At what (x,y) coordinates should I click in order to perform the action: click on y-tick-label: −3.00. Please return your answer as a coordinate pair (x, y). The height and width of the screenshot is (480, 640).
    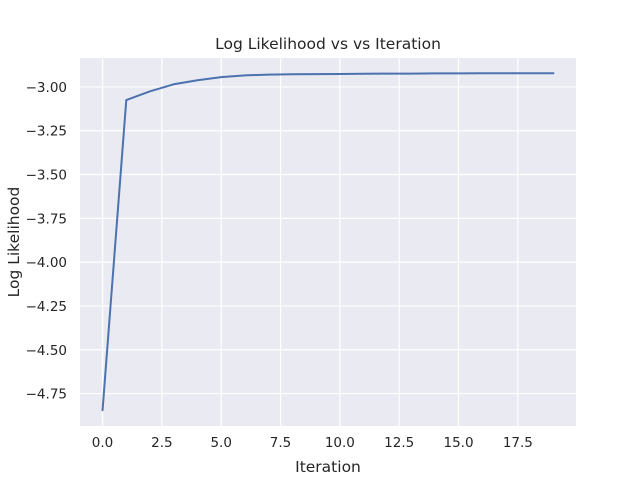
    Looking at the image, I should click on (46, 88).